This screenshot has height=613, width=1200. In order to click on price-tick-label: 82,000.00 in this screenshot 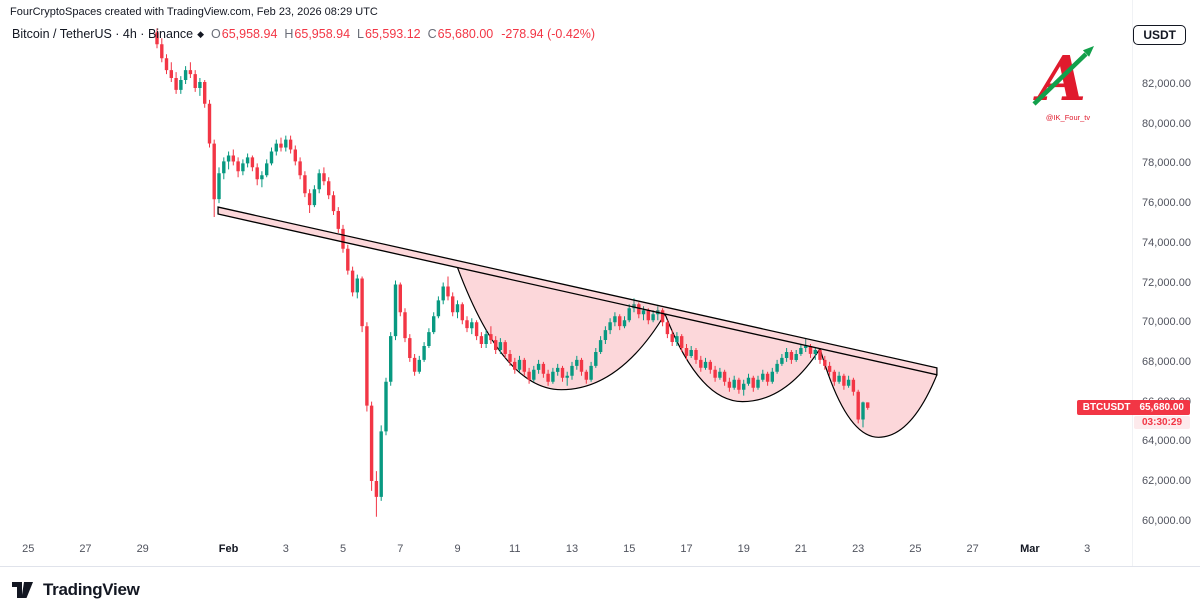, I will do `click(1166, 84)`.